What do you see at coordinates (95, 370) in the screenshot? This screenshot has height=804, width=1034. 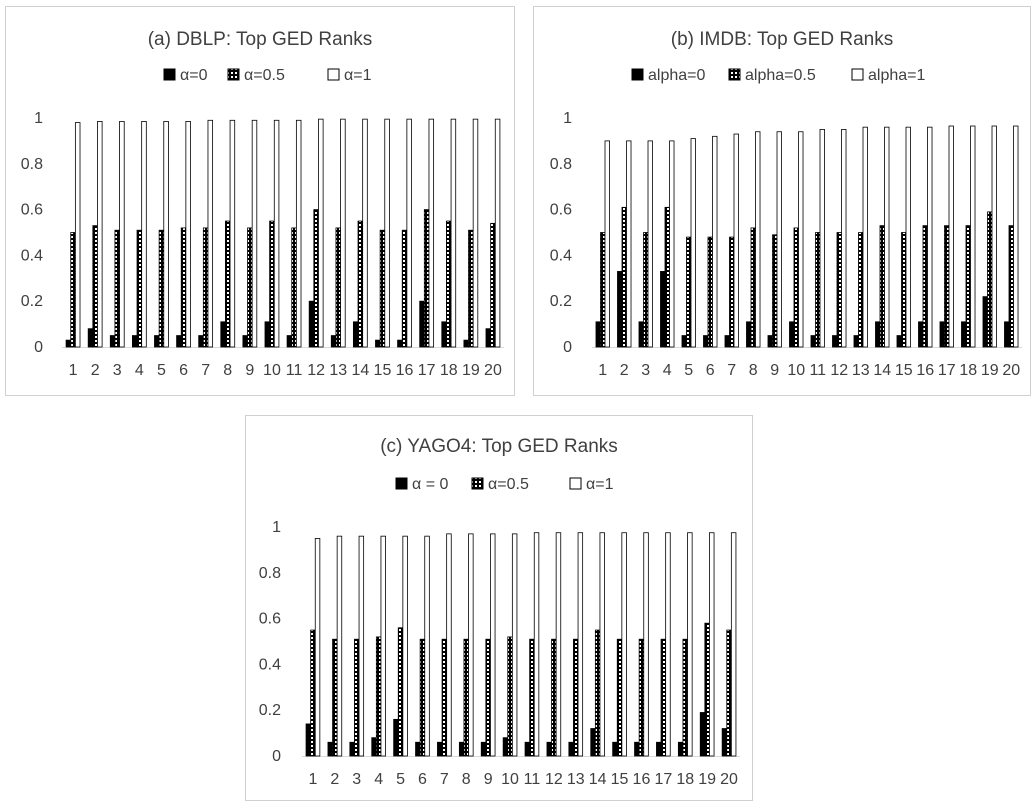 I see `x-tick-label: 2` at bounding box center [95, 370].